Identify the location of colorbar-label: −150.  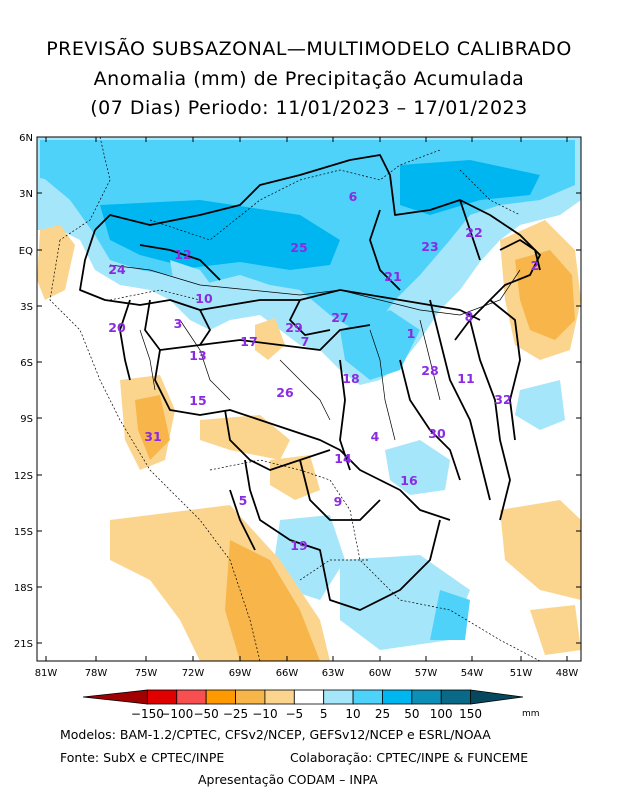
(147, 714).